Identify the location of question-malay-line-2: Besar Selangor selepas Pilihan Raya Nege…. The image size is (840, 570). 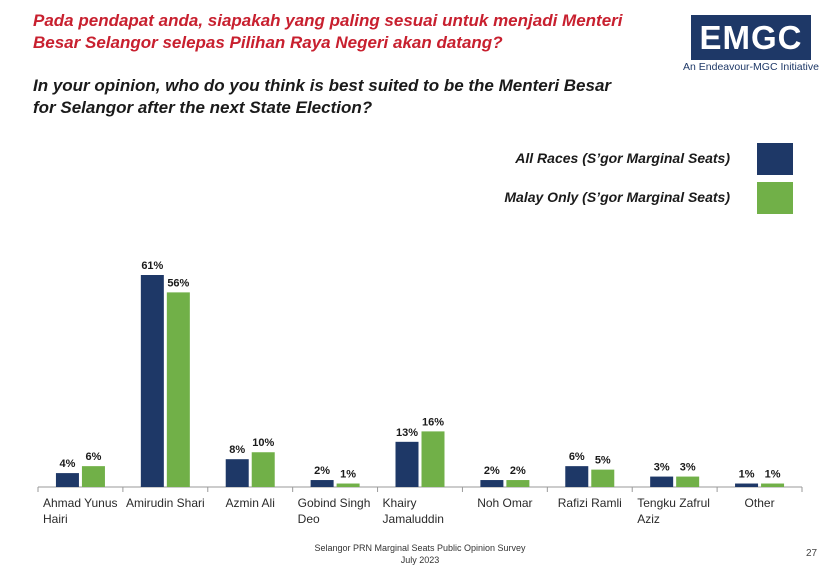
(268, 42).